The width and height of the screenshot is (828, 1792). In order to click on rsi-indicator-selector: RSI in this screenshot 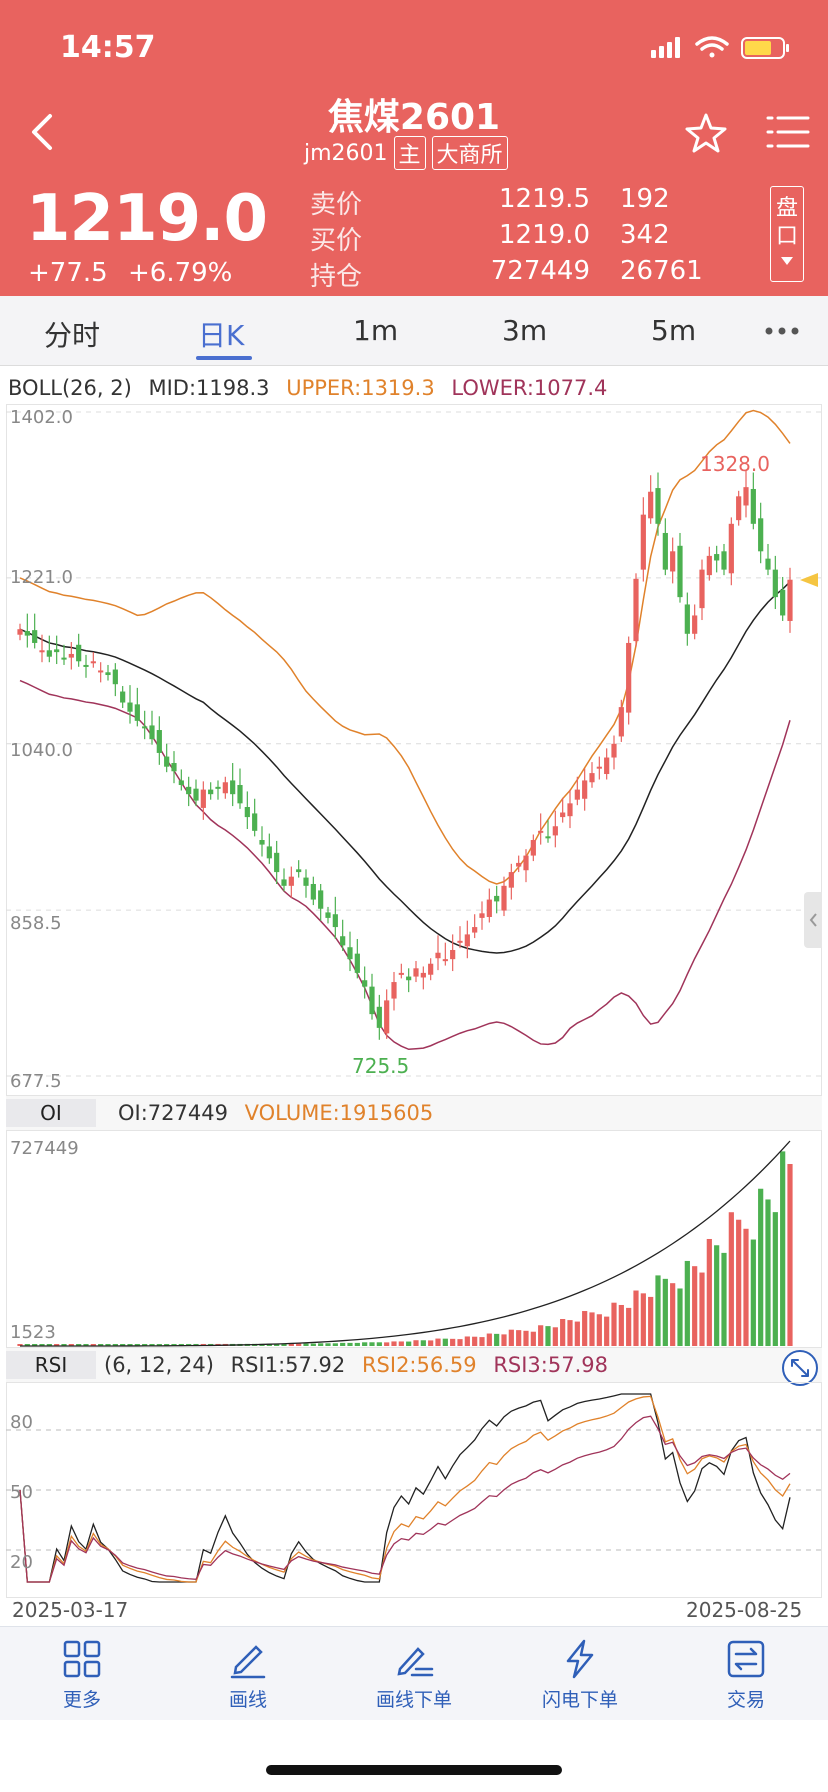, I will do `click(51, 1365)`.